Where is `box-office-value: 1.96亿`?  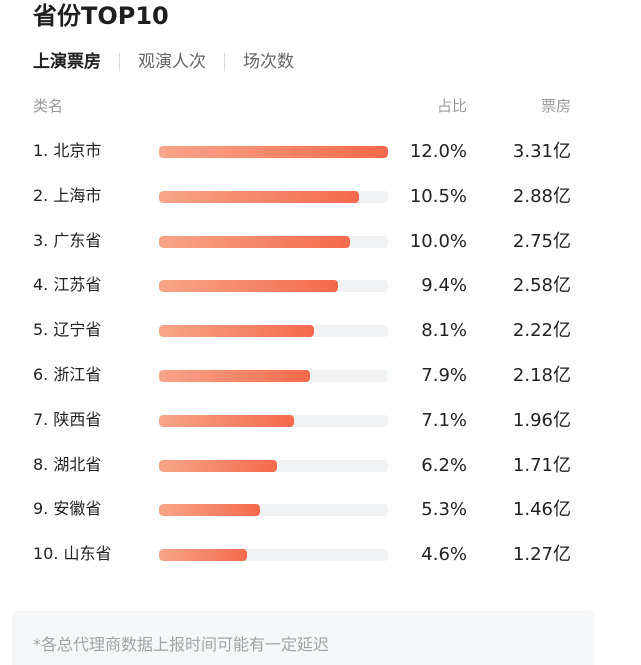
box-office-value: 1.96亿 is located at coordinates (541, 420).